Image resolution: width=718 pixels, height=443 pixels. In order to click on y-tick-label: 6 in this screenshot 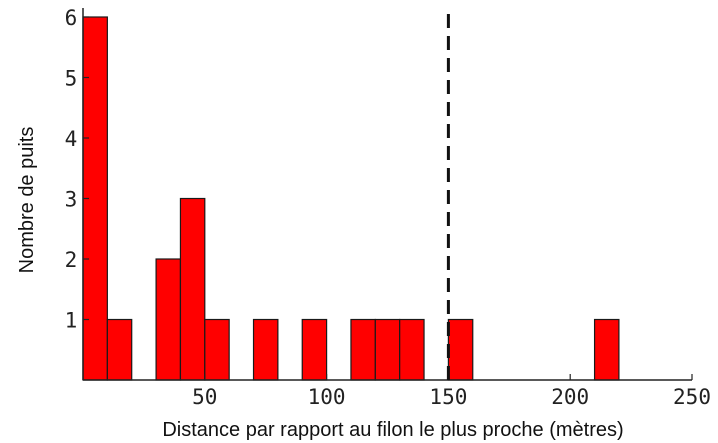, I will do `click(71, 18)`.